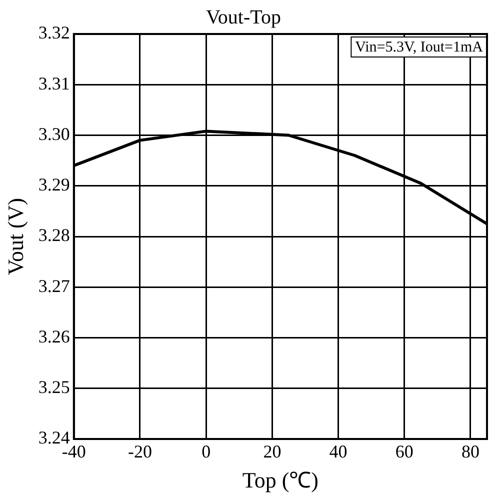  I want to click on y-tick-label: 3.25, so click(54, 387).